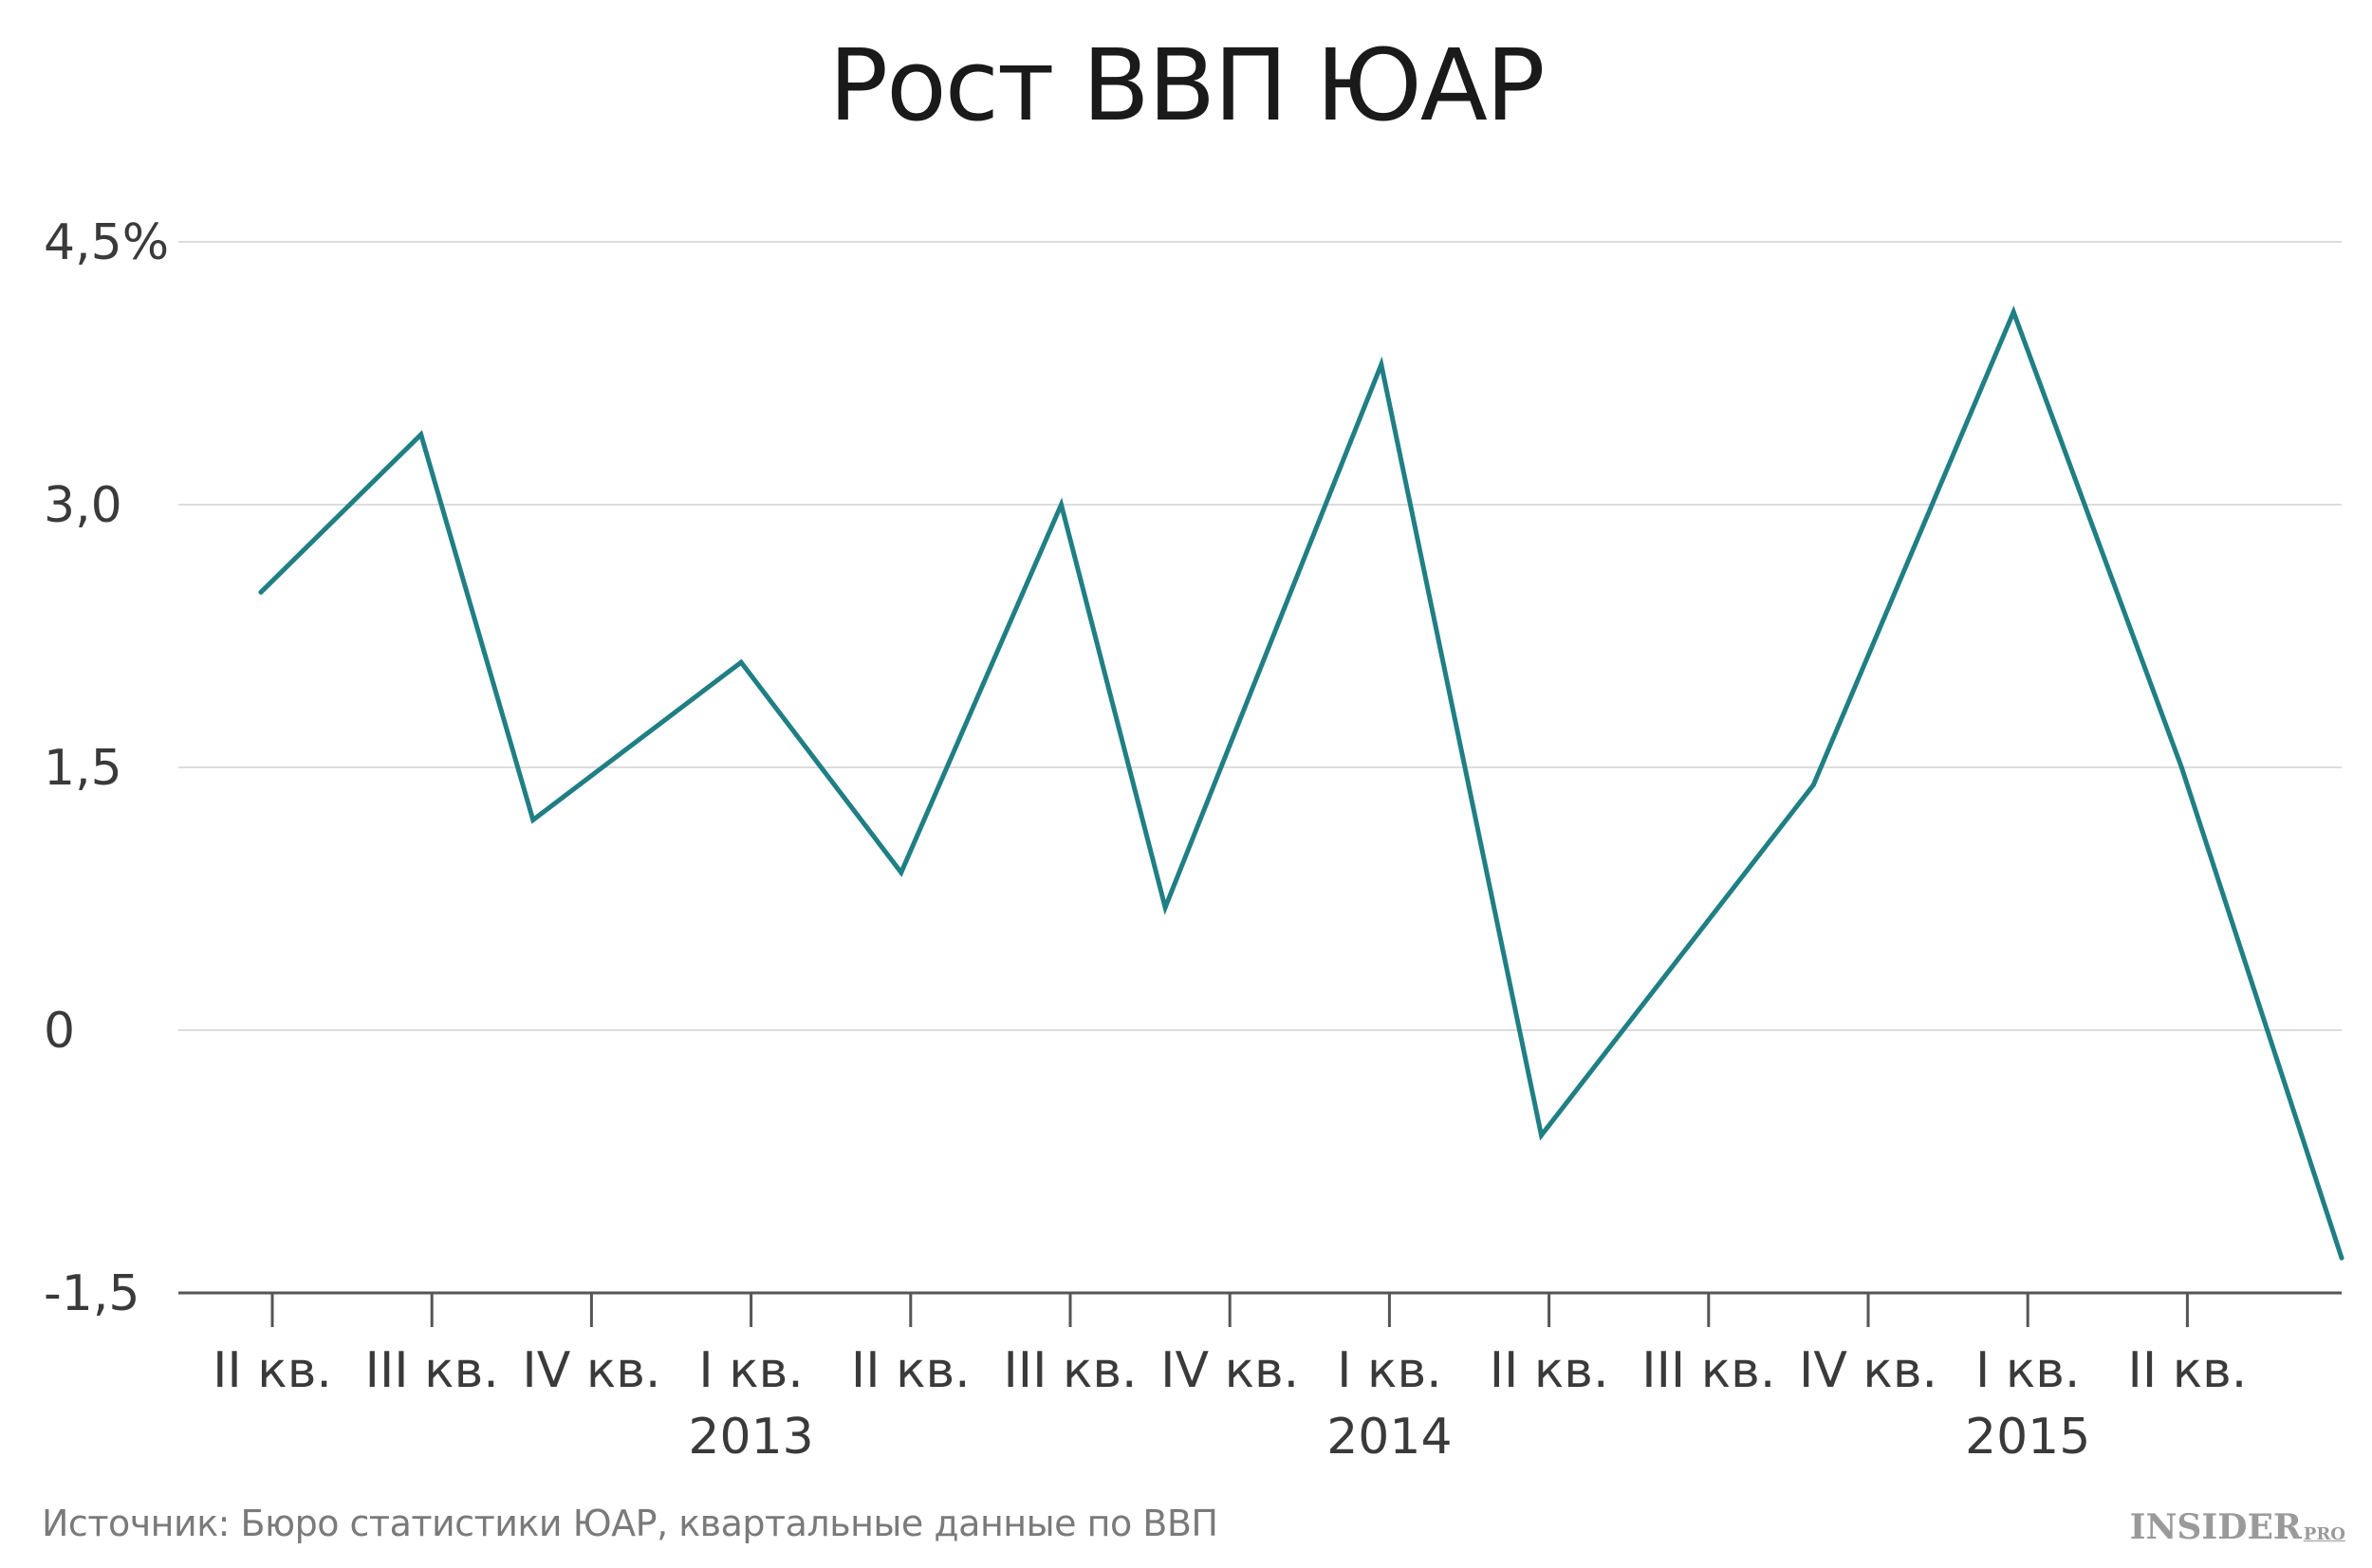 The width and height of the screenshot is (2372, 1568). Describe the element at coordinates (750, 1438) in the screenshot. I see `year-label: 2013` at that location.